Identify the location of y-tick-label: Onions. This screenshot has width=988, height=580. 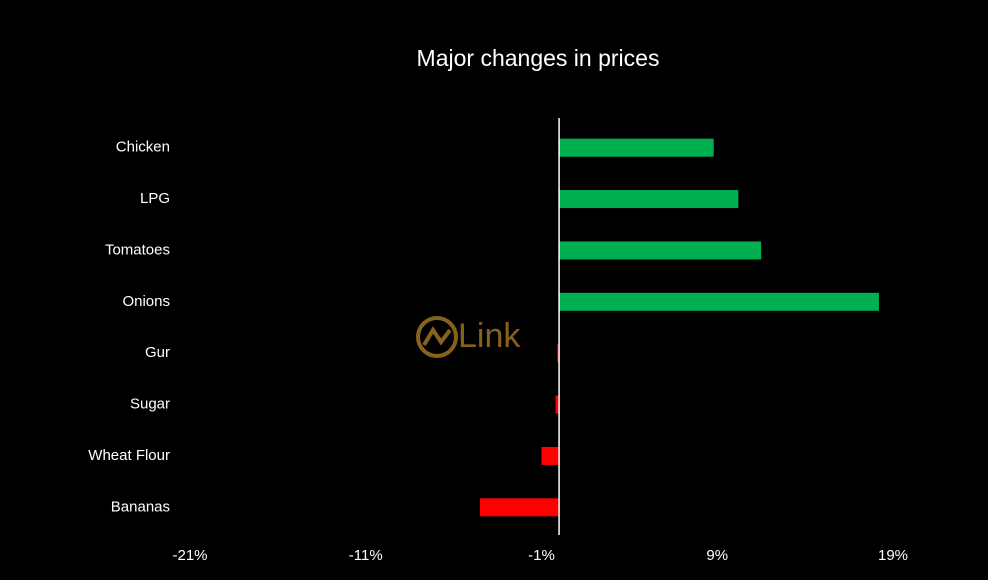
(146, 301).